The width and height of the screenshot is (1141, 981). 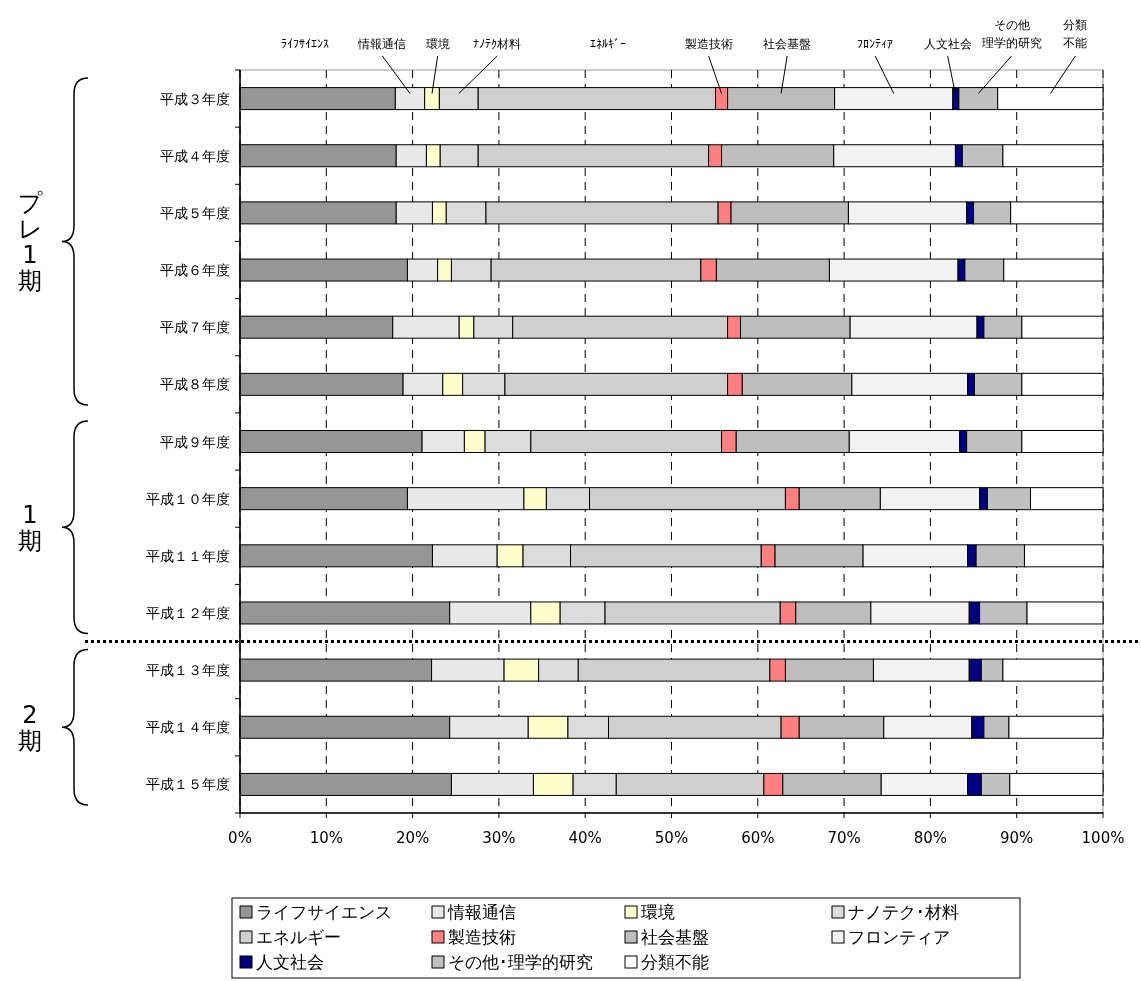 What do you see at coordinates (499, 838) in the screenshot?
I see `x-tick-label: 30%` at bounding box center [499, 838].